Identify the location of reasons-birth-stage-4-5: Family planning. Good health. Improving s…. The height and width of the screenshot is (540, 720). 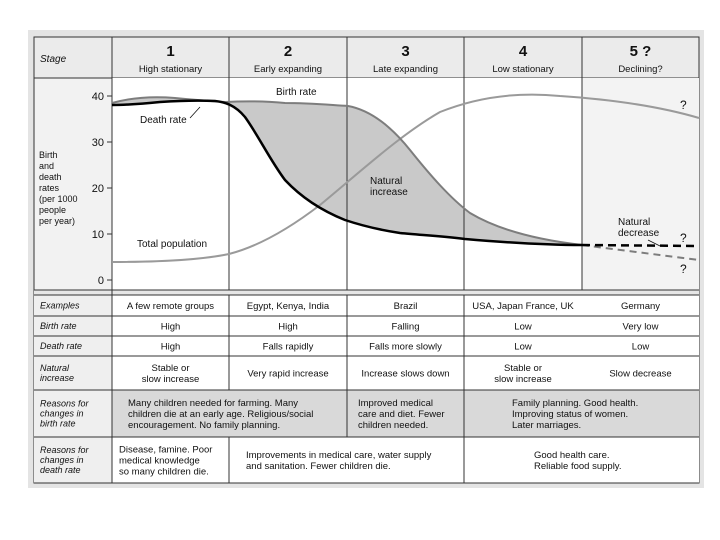
(575, 414).